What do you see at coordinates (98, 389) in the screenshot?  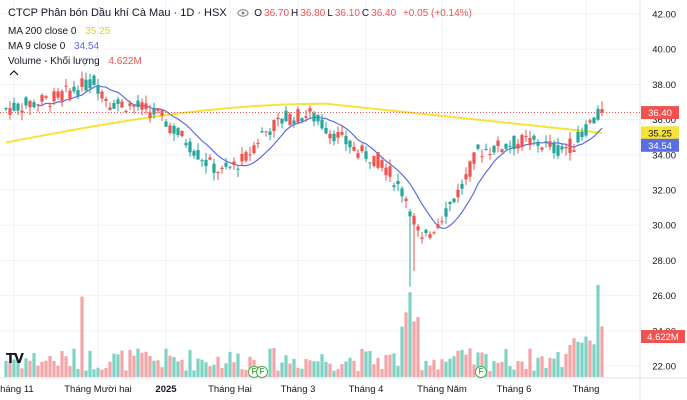 I see `x-tick-label: Tháng Mười hai` at bounding box center [98, 389].